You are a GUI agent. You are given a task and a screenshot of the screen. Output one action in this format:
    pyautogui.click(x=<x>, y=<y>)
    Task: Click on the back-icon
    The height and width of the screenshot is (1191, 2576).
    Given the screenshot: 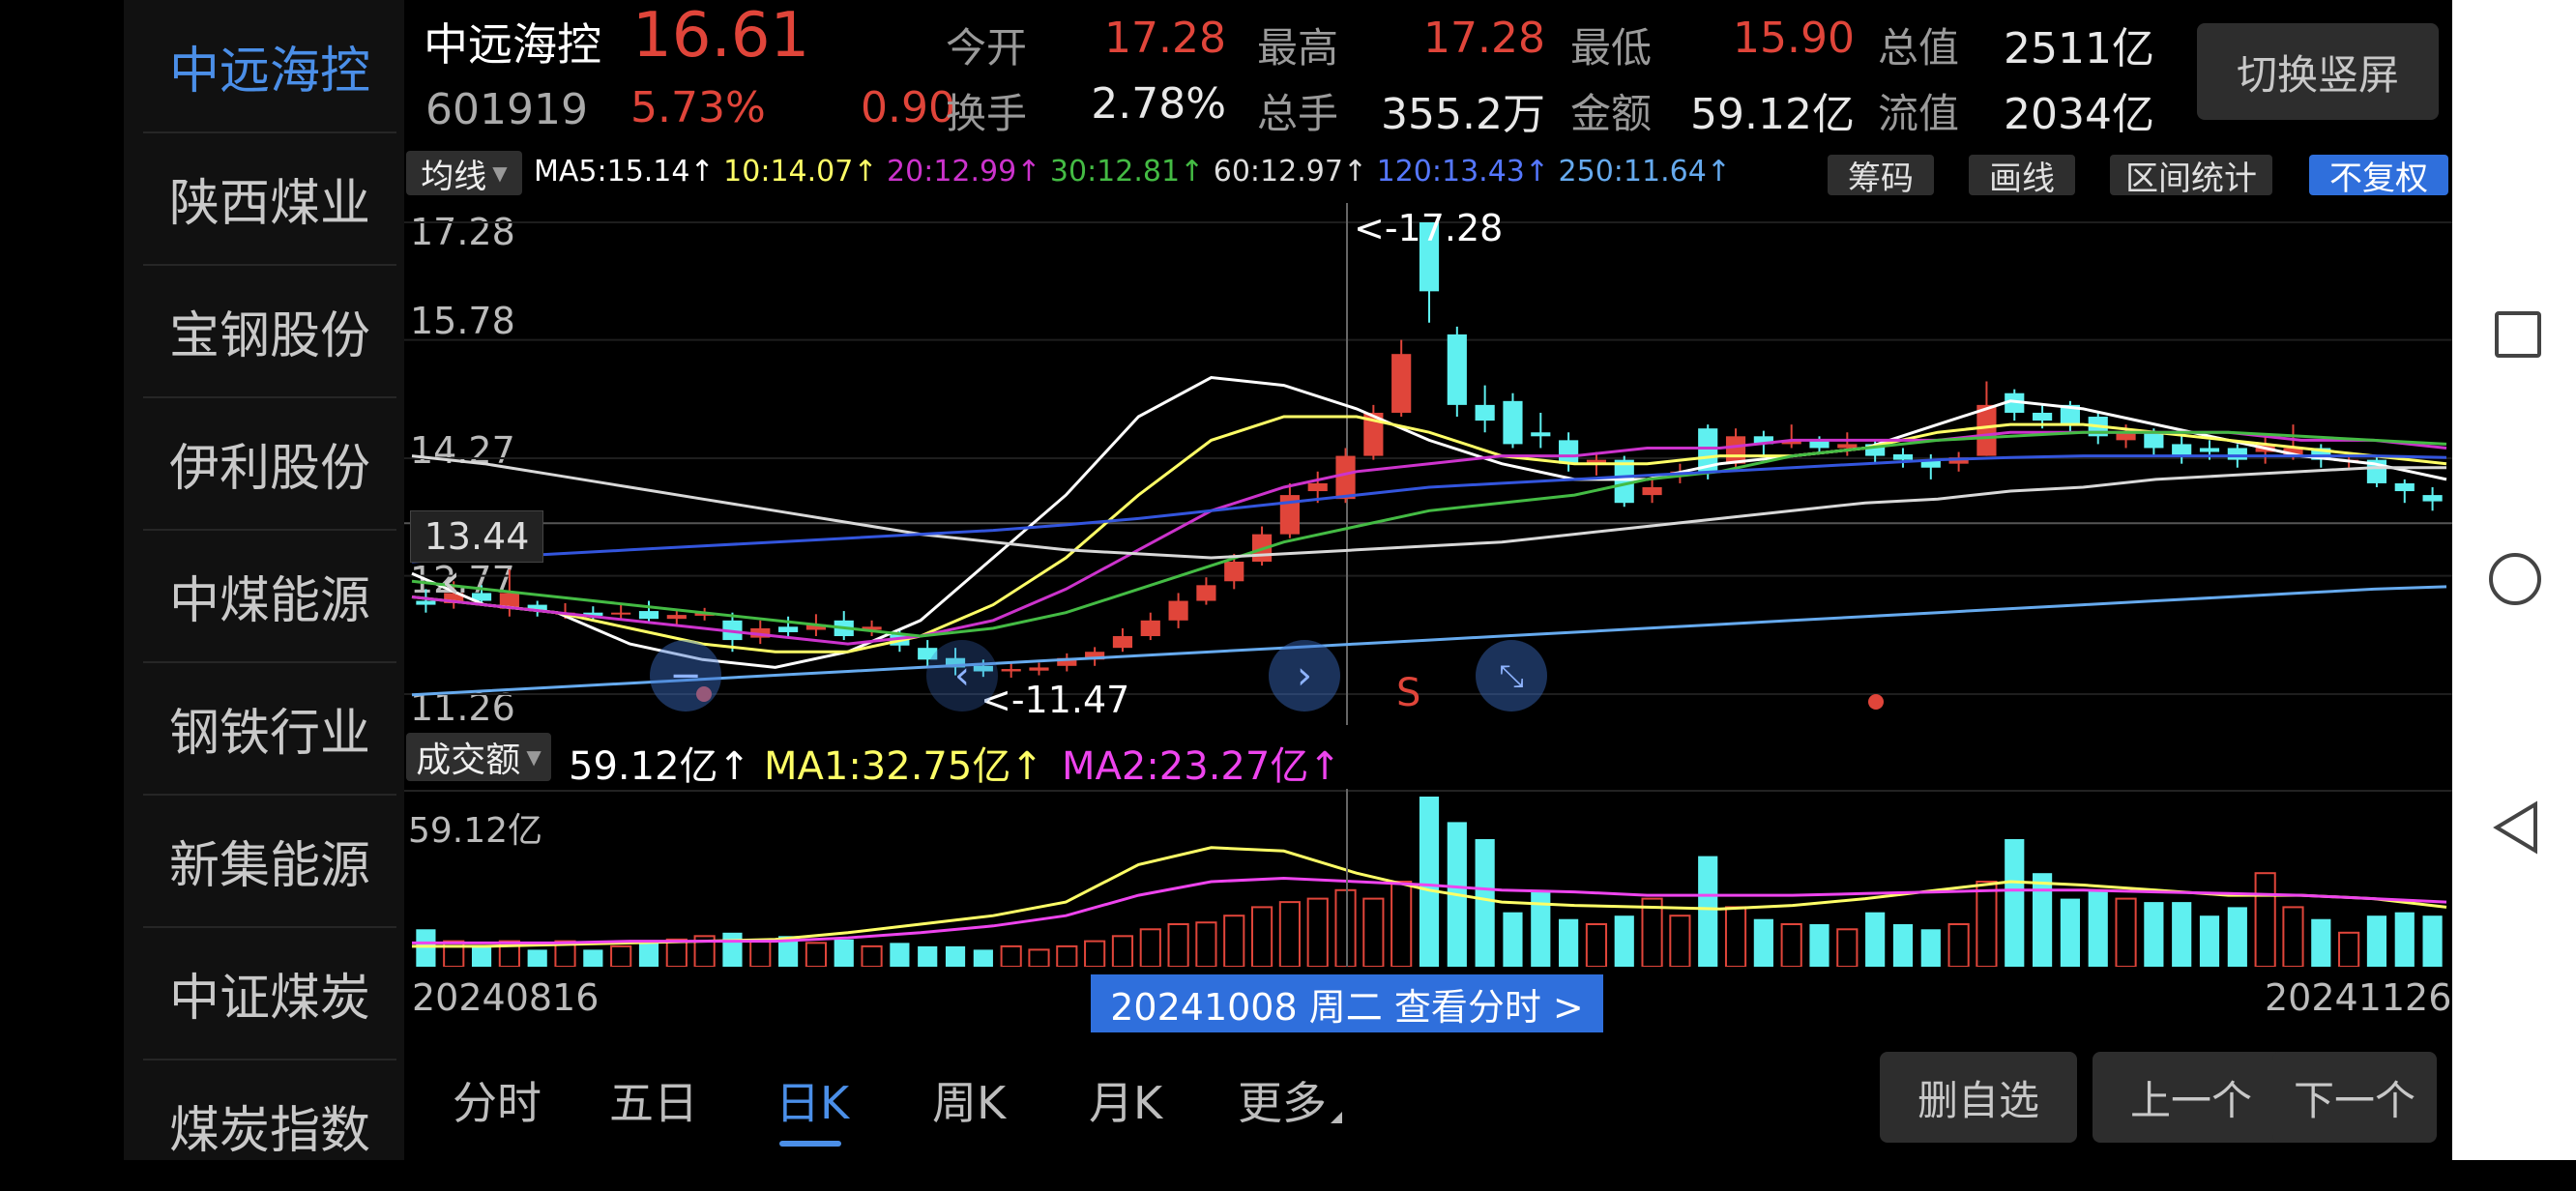 What is the action you would take?
    pyautogui.click(x=2516, y=827)
    